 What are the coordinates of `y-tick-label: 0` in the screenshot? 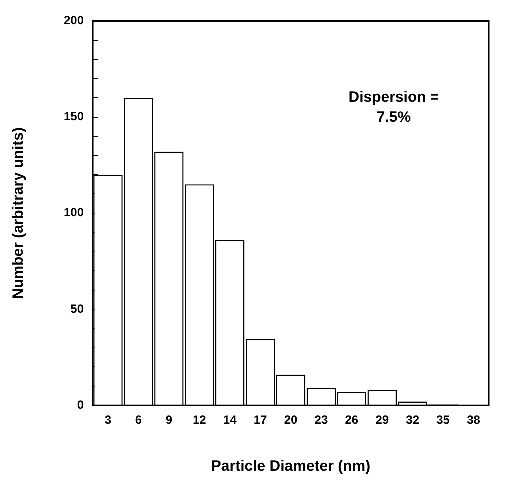 It's located at (80, 405).